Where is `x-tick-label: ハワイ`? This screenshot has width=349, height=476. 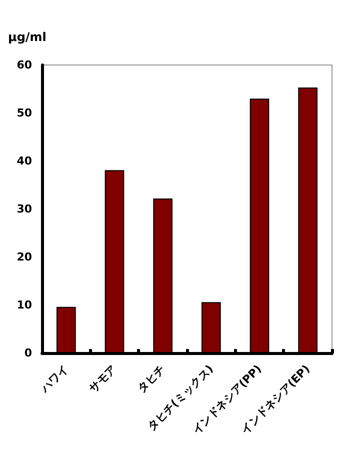
x-tick-label: ハワイ is located at coordinates (54, 379).